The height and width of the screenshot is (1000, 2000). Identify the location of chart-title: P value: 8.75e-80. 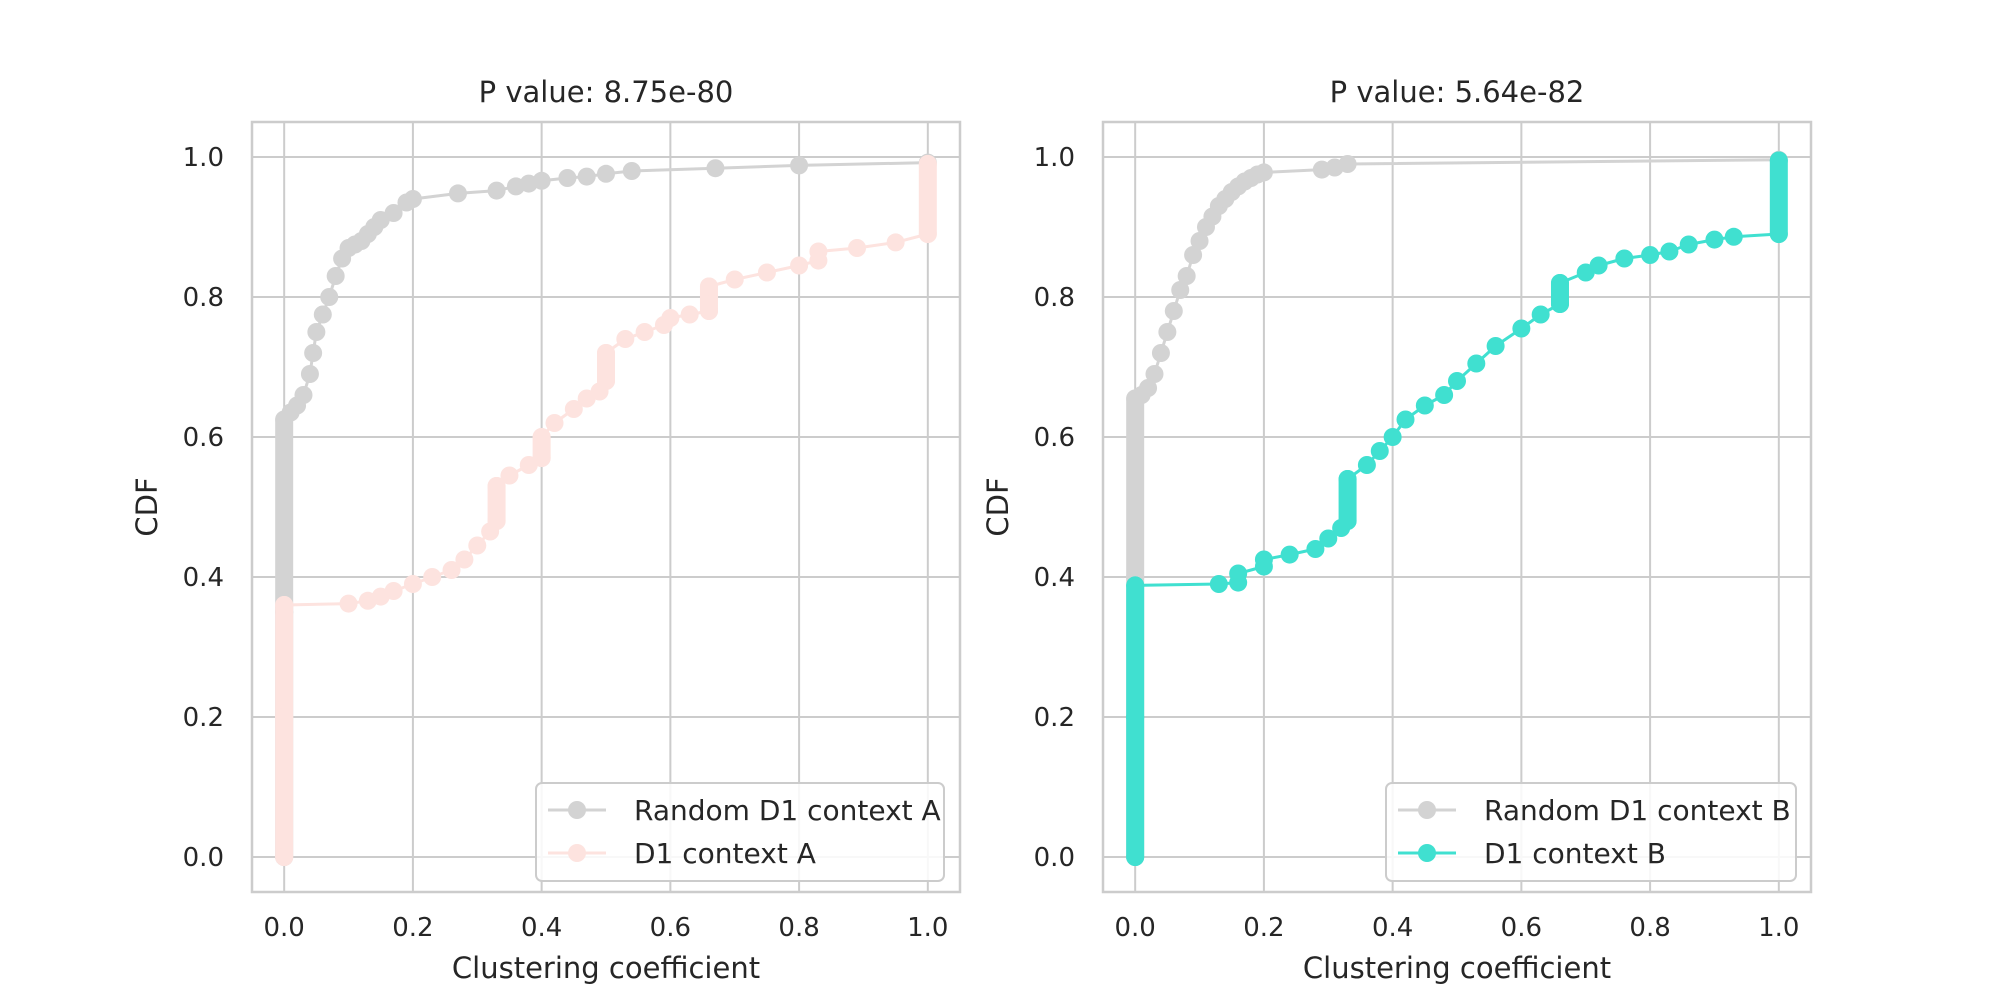
(606, 92).